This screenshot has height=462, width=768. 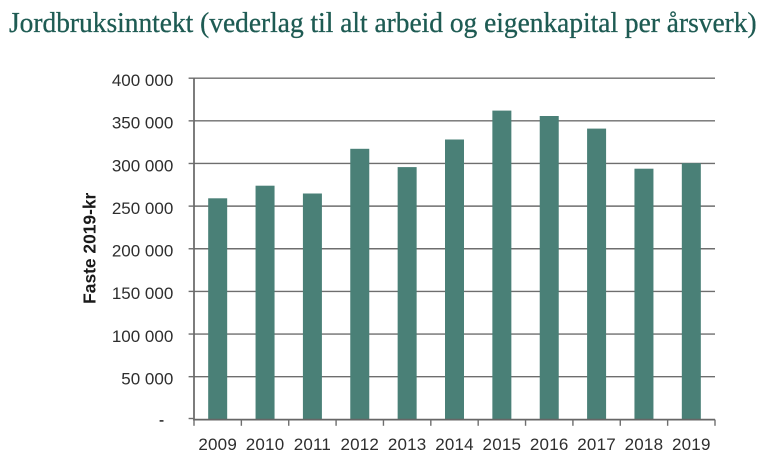 I want to click on svg-text: 2010, so click(x=265, y=444).